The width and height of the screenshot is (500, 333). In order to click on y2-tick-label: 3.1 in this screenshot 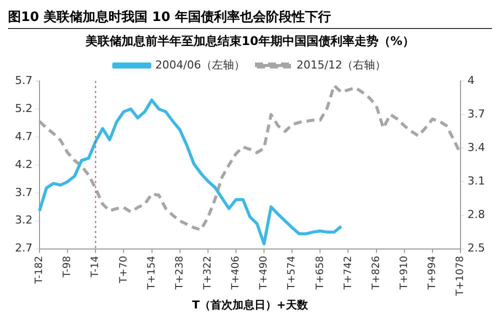, I will do `click(477, 181)`.